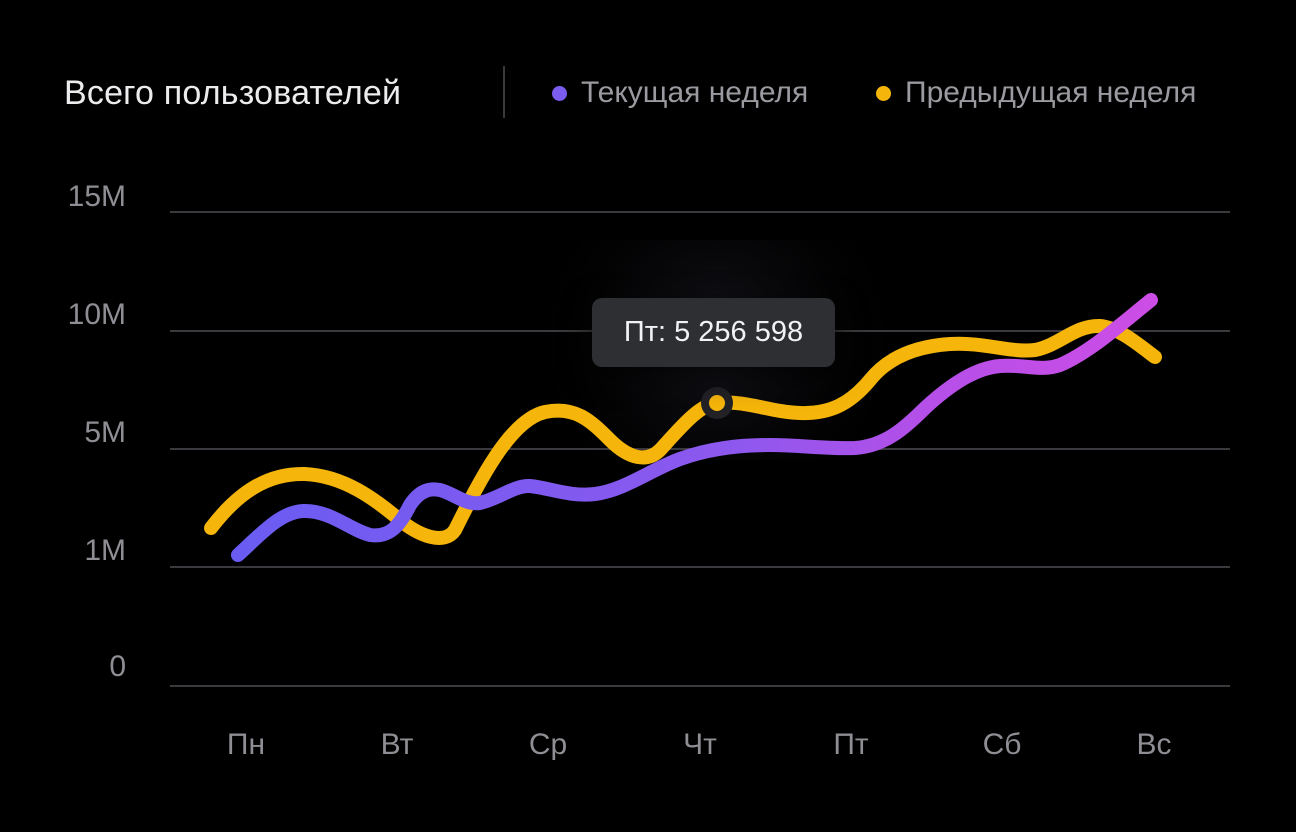 Image resolution: width=1296 pixels, height=832 pixels. I want to click on y-tick-15m: 15M, so click(96, 196).